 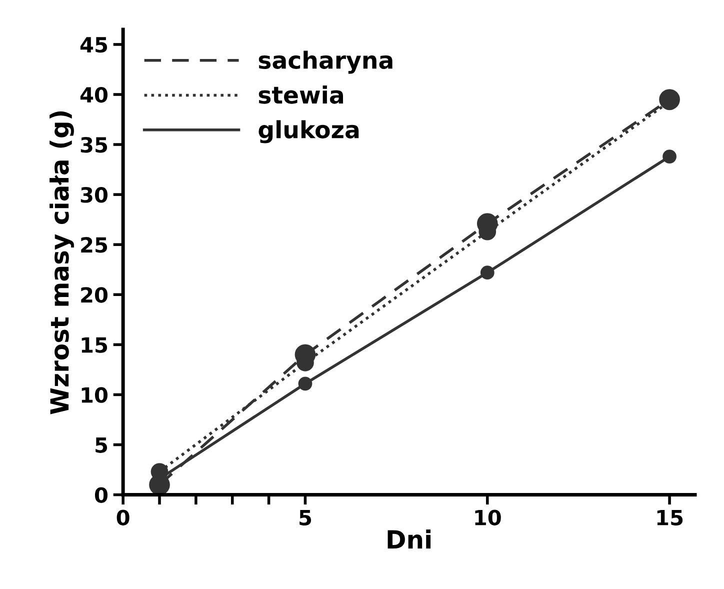 I want to click on y-tick-label: 15, so click(x=95, y=345).